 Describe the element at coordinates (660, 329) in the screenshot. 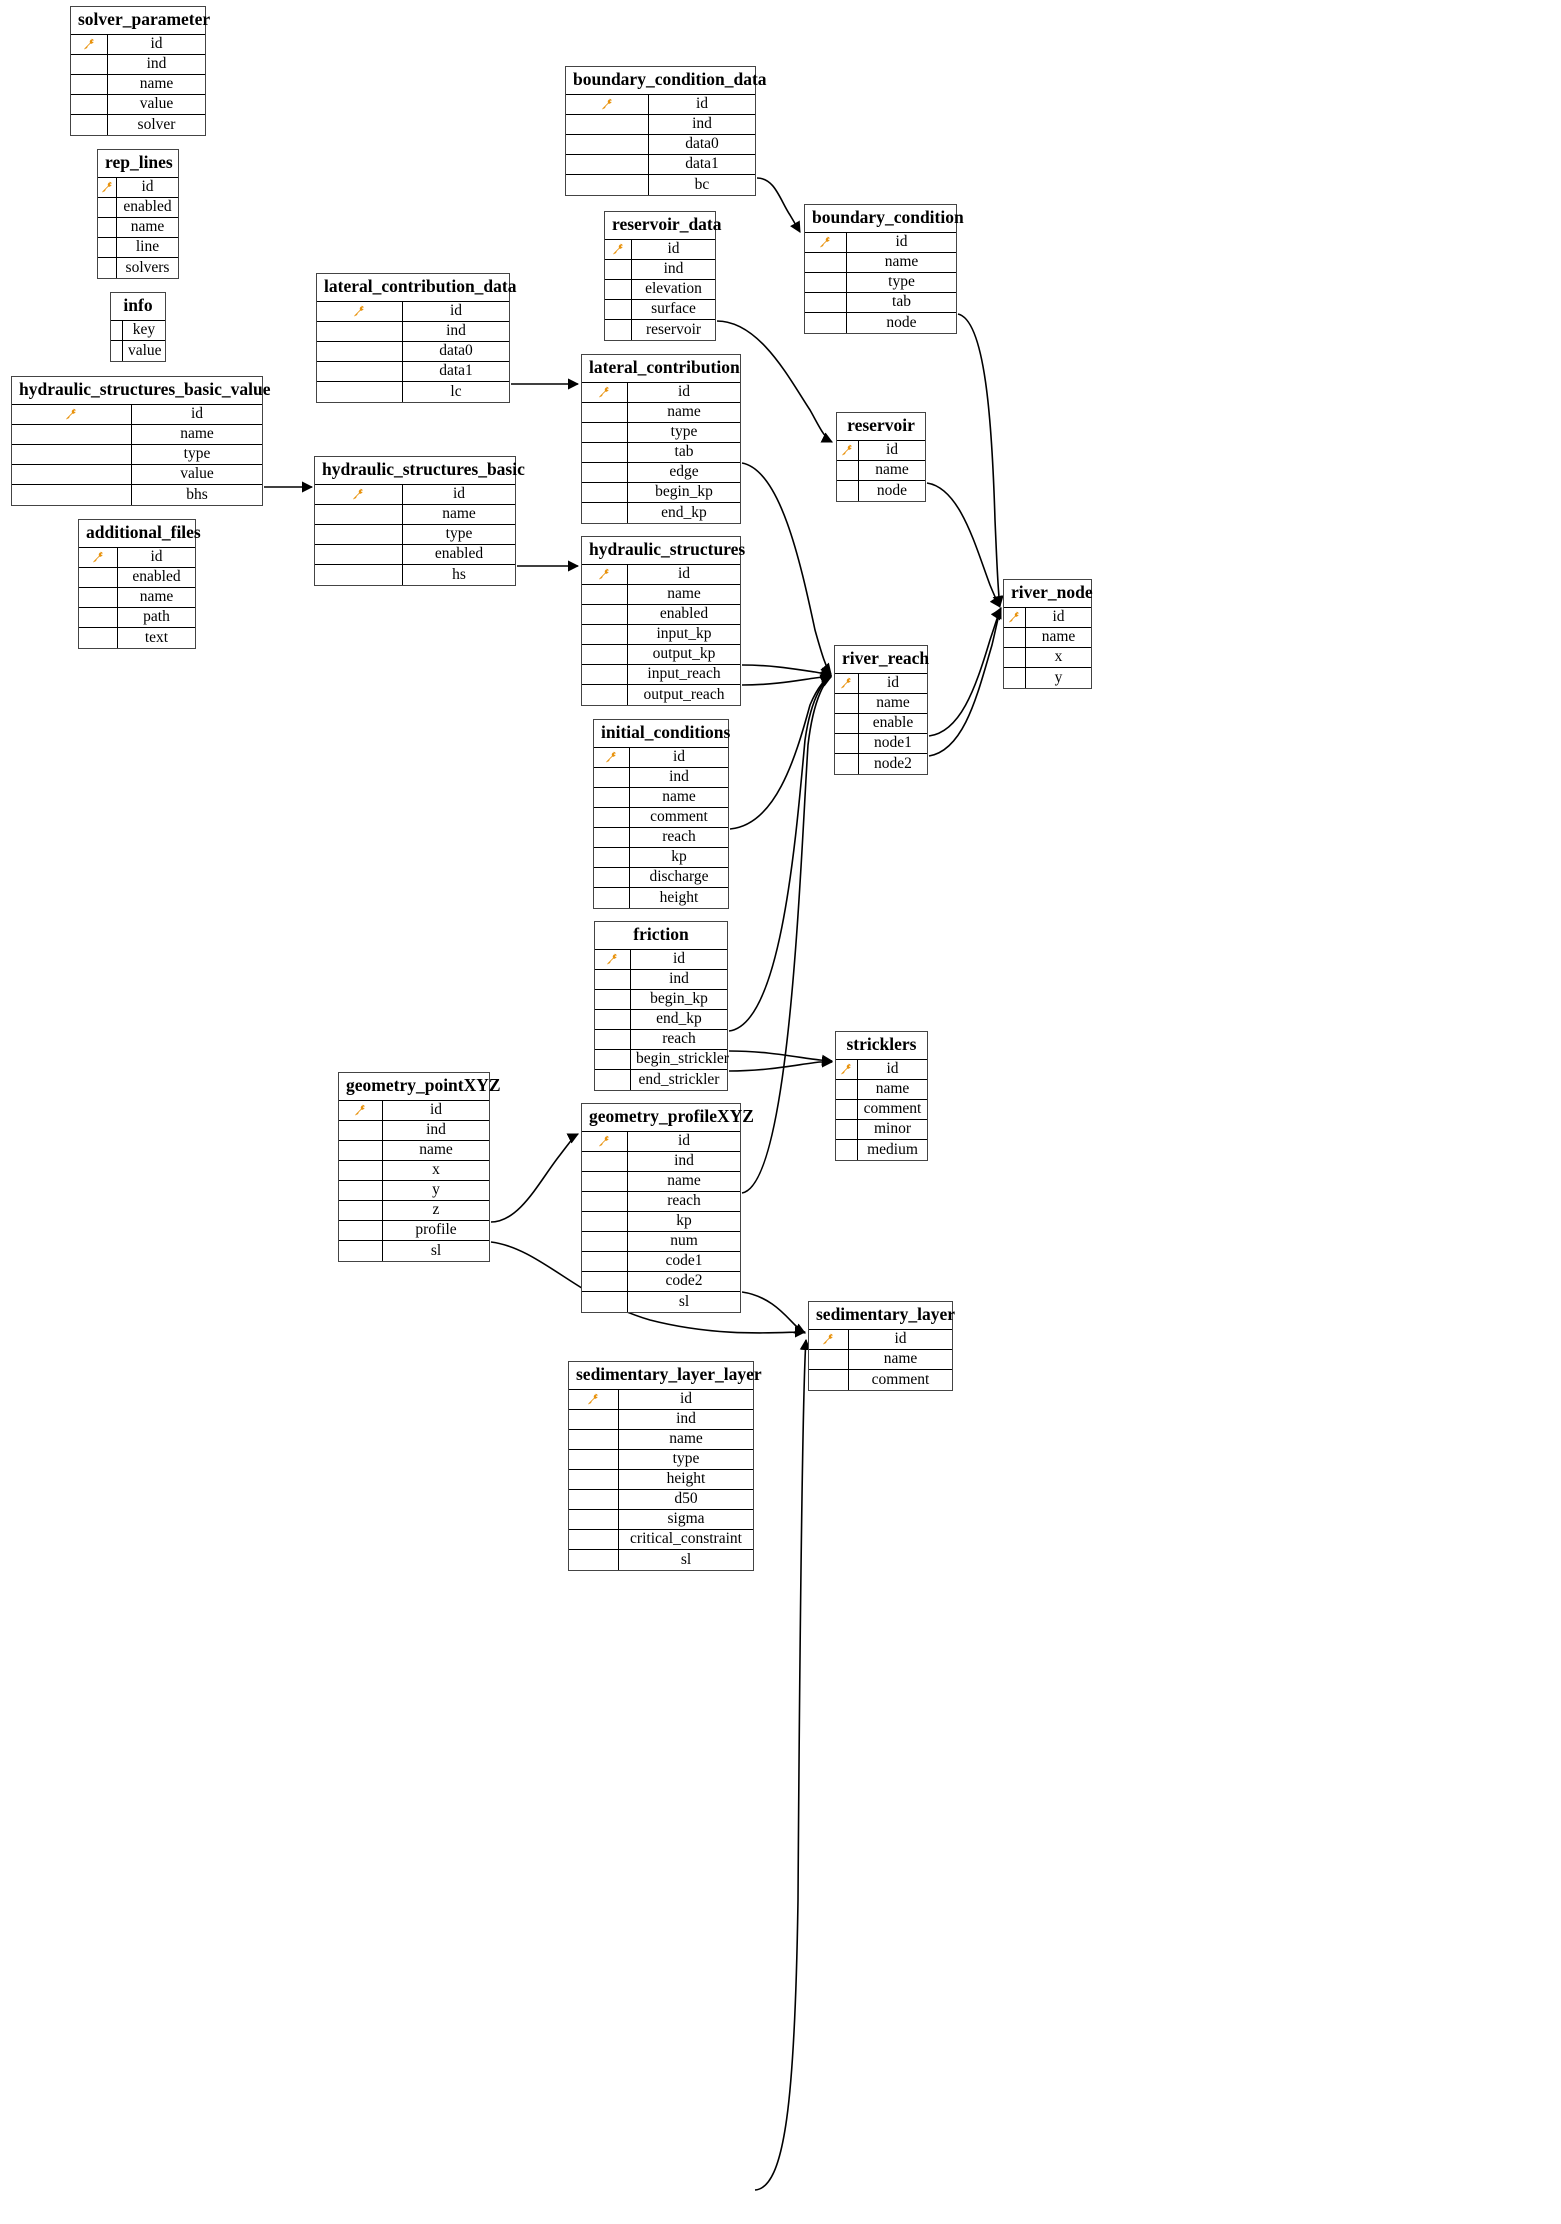

I see `column-row: reservoir` at that location.